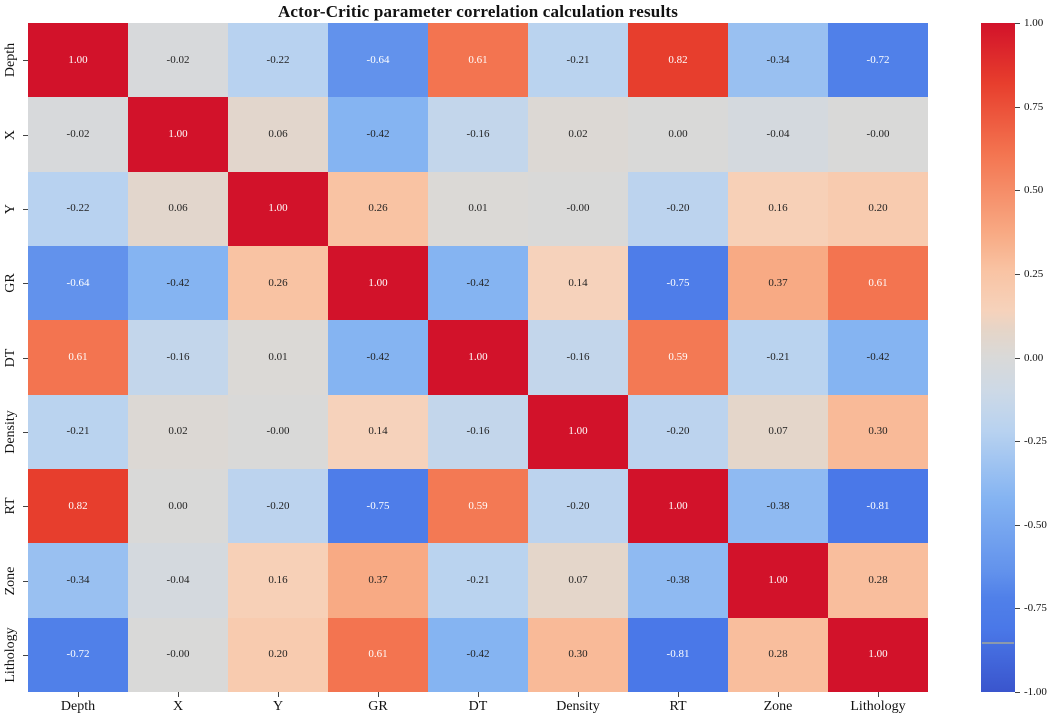  Describe the element at coordinates (278, 283) in the screenshot. I see `heatmap-cell: 0.26` at that location.